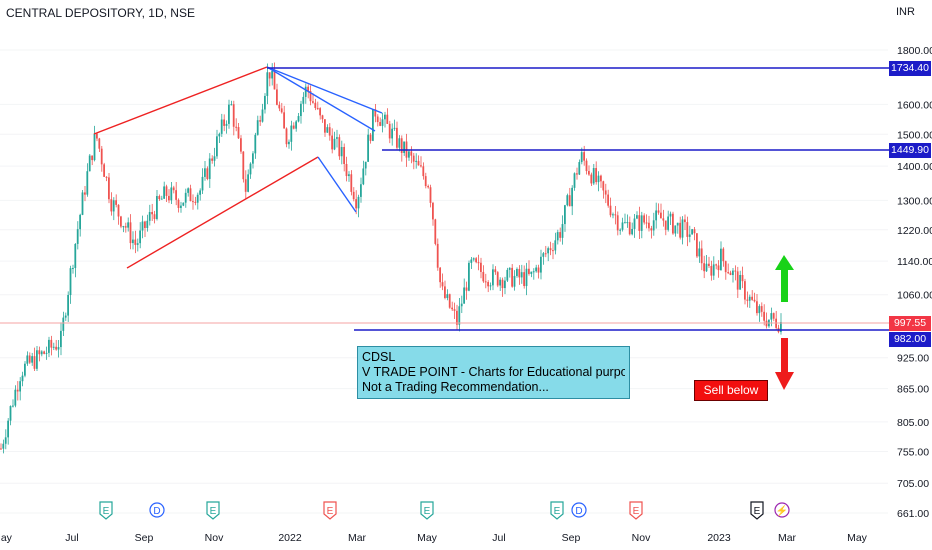  What do you see at coordinates (731, 398) in the screenshot?
I see `sell-signal-label: Sell below 980` at bounding box center [731, 398].